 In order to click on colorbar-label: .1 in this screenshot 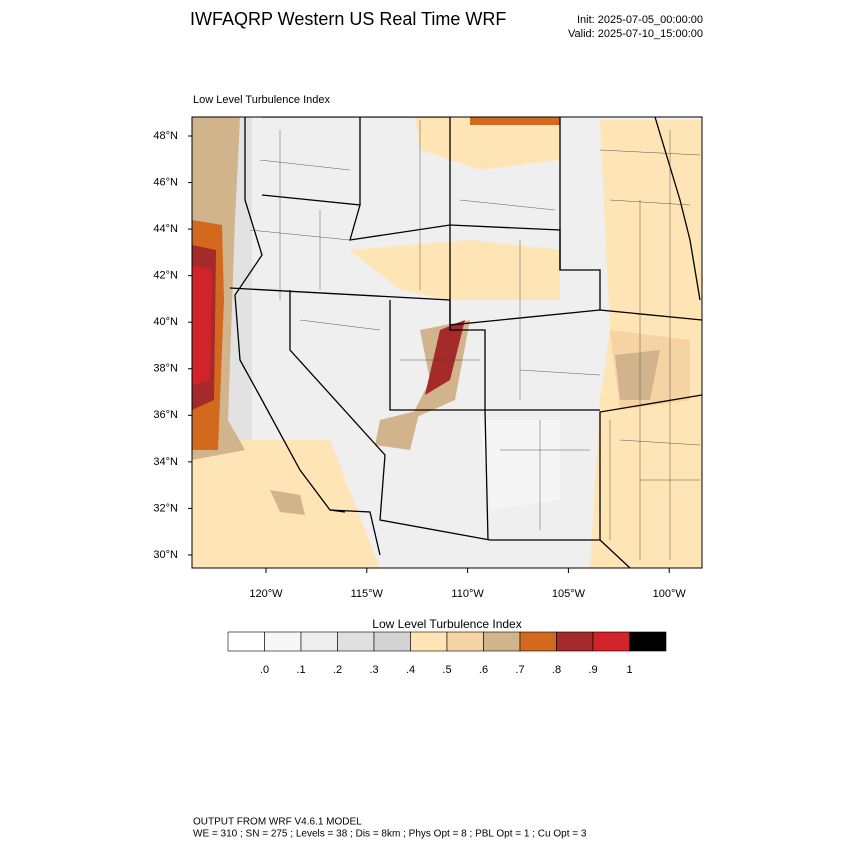, I will do `click(300, 670)`.